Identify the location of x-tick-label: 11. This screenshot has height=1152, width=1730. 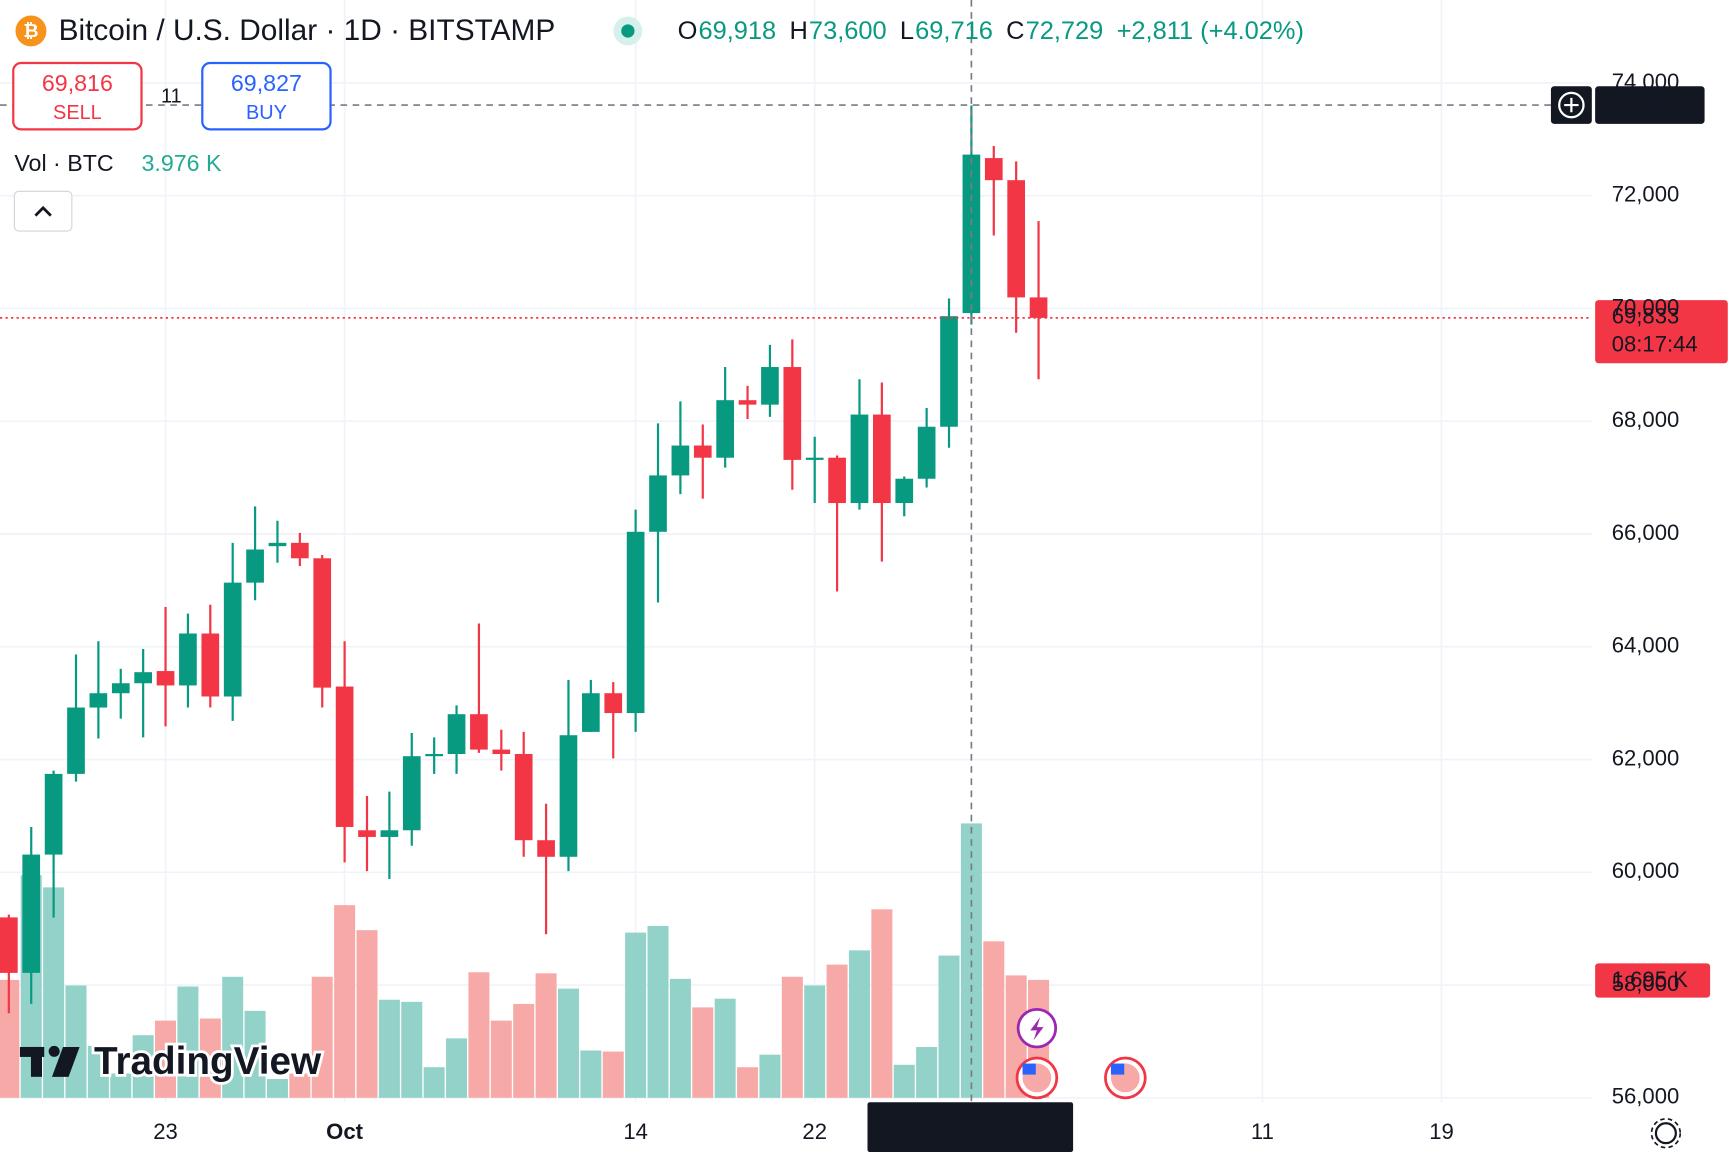
(1262, 1131).